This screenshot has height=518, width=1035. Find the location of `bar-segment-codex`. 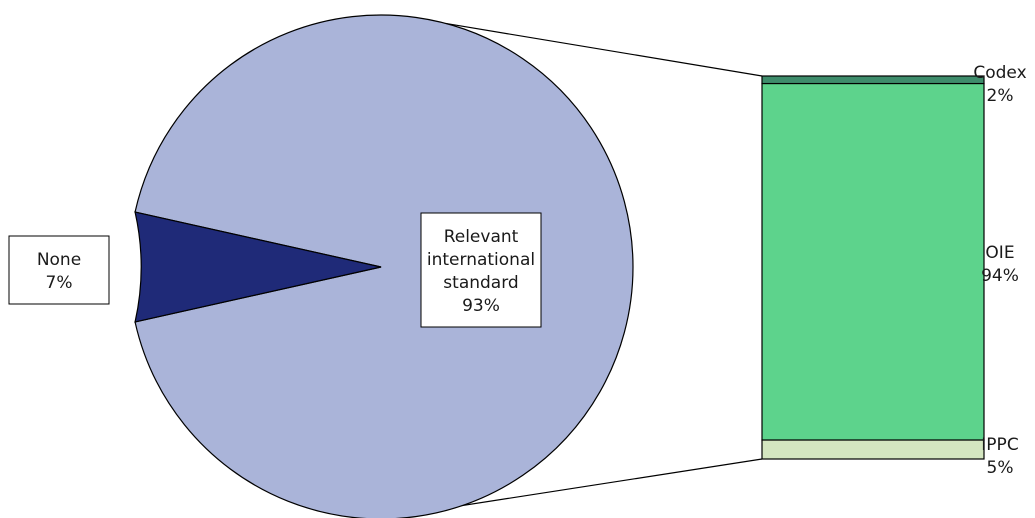

bar-segment-codex is located at coordinates (873, 80).